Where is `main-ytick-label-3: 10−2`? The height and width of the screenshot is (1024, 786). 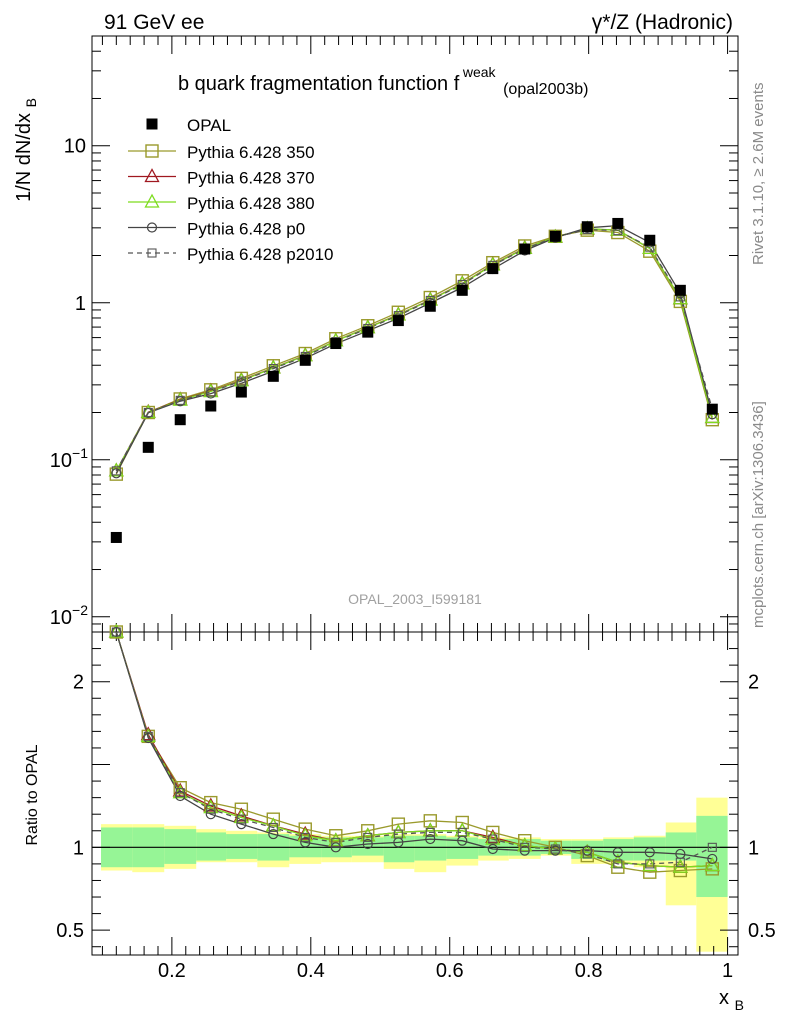
main-ytick-label-3: 10−2 is located at coordinates (69, 615).